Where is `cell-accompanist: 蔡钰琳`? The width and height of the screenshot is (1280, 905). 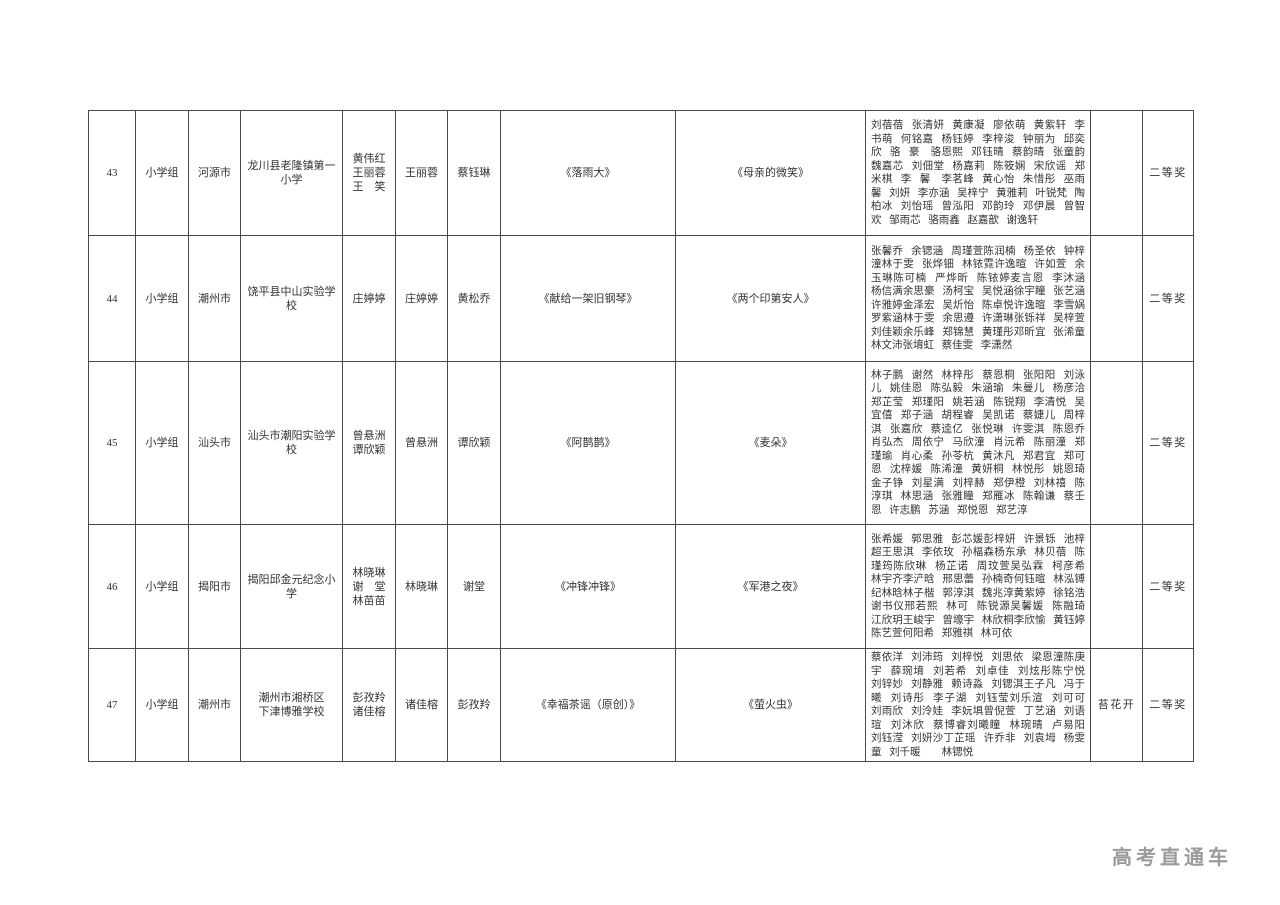
cell-accompanist: 蔡钰琳 is located at coordinates (474, 173).